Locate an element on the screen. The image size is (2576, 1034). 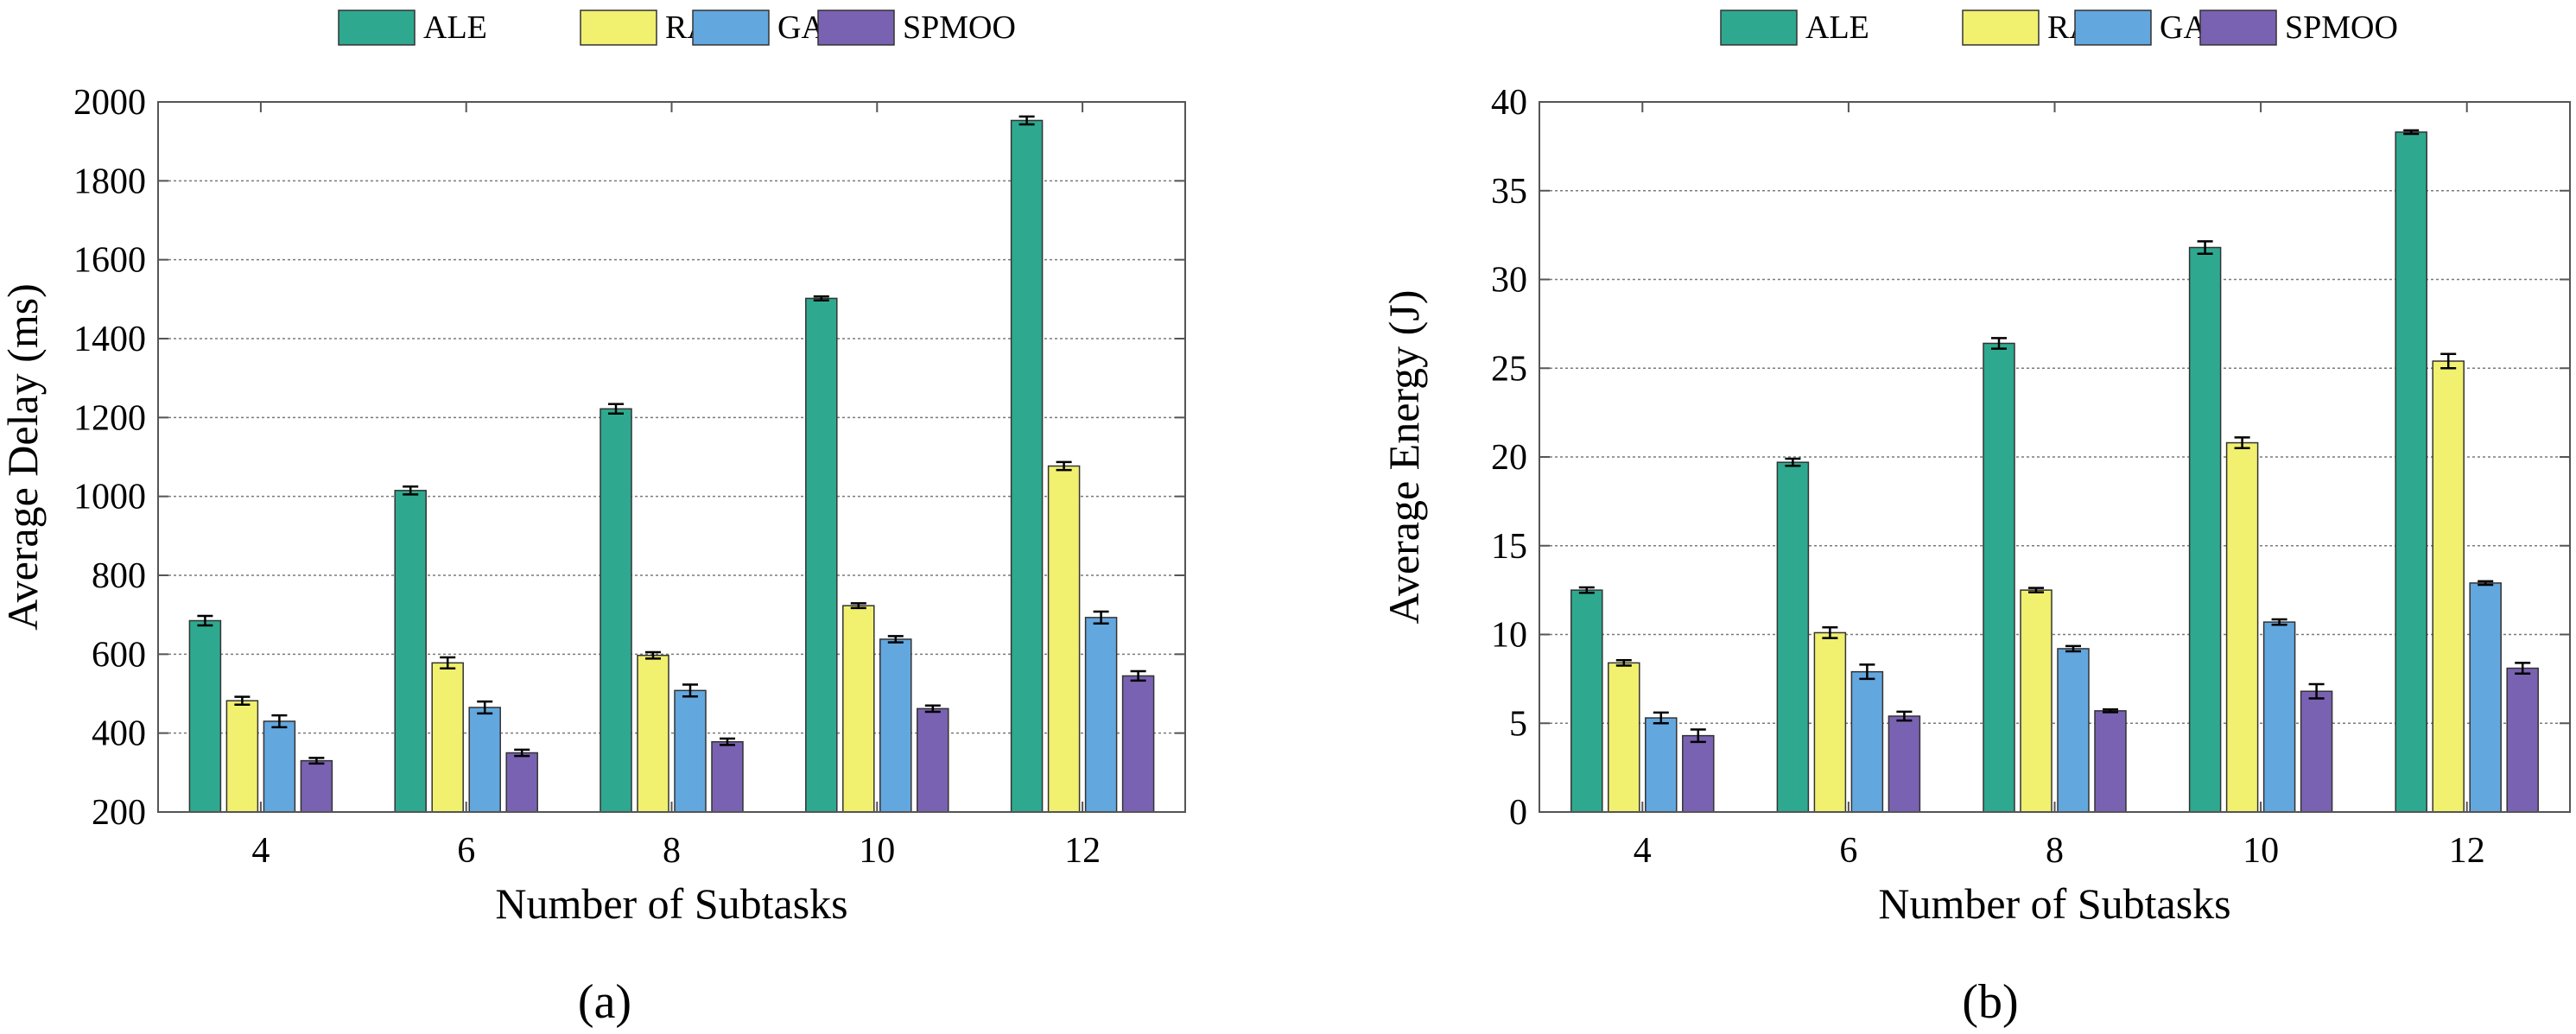
y-axis-label: Average Delay (ms) is located at coordinates (23, 457).